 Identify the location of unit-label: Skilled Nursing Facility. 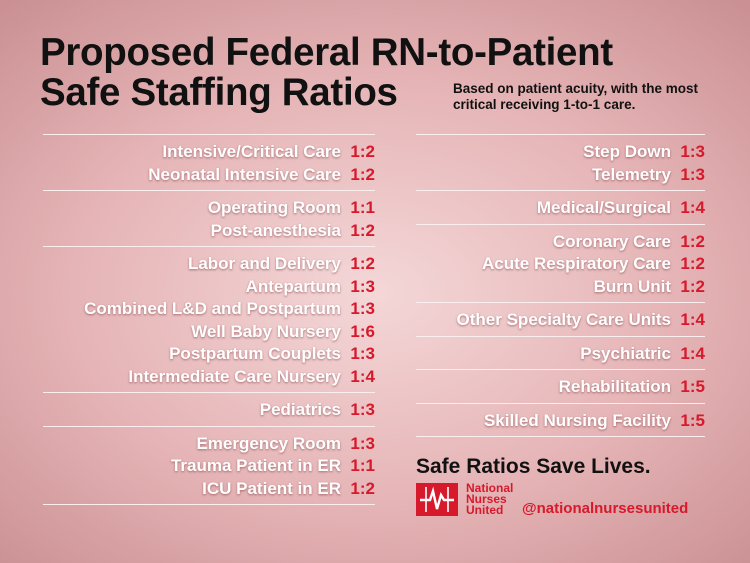
(577, 420).